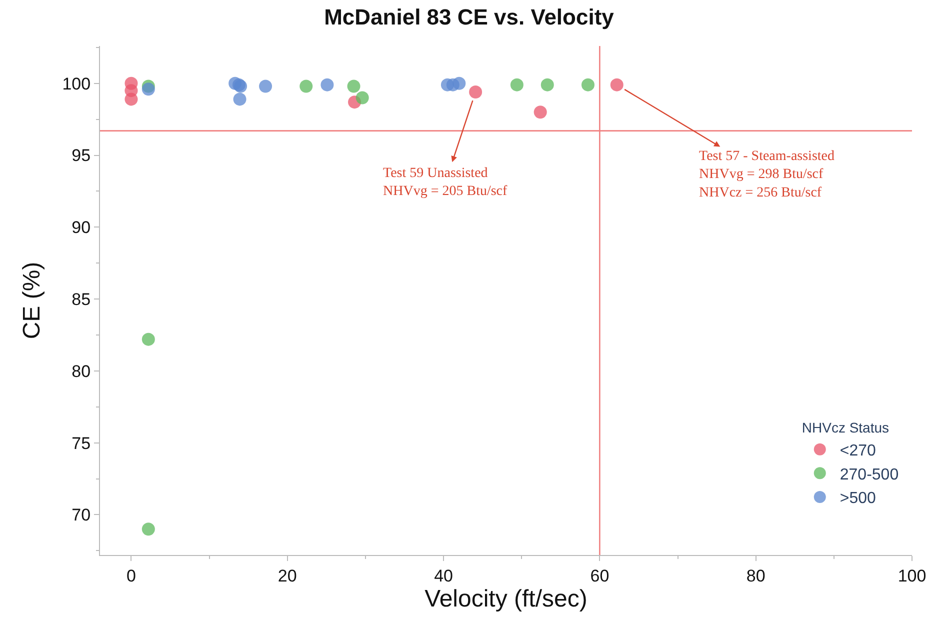 Image resolution: width=938 pixels, height=623 pixels. I want to click on annotation: Test 57 - Steam-assisted NHVvg = 298 Btu/scf NHVcz = 256 Btu/scf, so click(766, 174).